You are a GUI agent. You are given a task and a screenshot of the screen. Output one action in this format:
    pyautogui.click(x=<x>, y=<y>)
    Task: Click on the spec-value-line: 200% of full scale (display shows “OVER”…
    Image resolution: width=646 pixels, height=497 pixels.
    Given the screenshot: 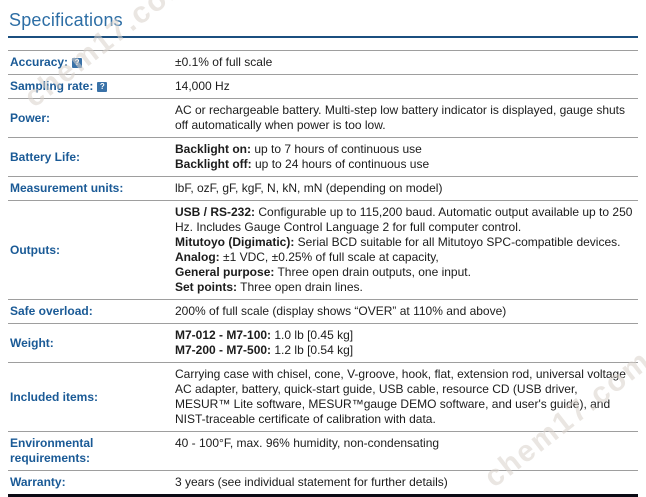 What is the action you would take?
    pyautogui.click(x=341, y=311)
    